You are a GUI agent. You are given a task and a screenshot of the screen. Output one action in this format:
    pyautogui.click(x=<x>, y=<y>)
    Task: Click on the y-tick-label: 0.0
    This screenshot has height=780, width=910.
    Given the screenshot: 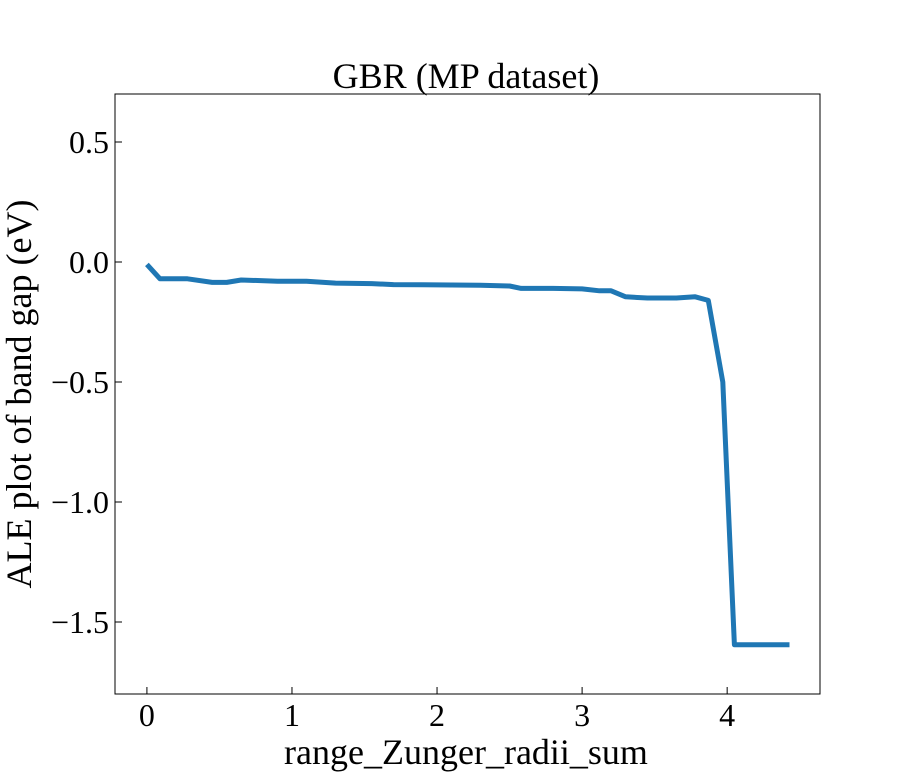 What is the action you would take?
    pyautogui.click(x=89, y=262)
    